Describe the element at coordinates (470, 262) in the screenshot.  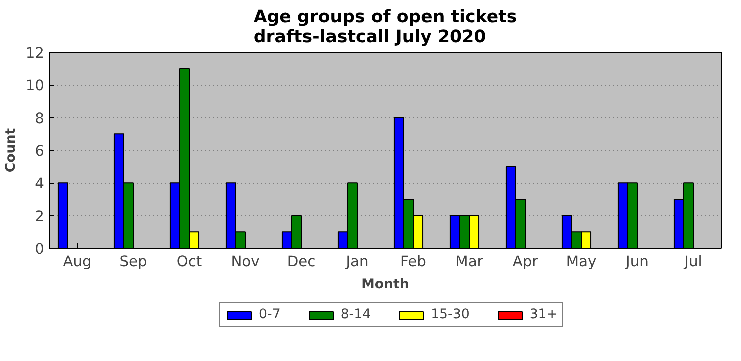
I see `x-tick-label: Mar` at that location.